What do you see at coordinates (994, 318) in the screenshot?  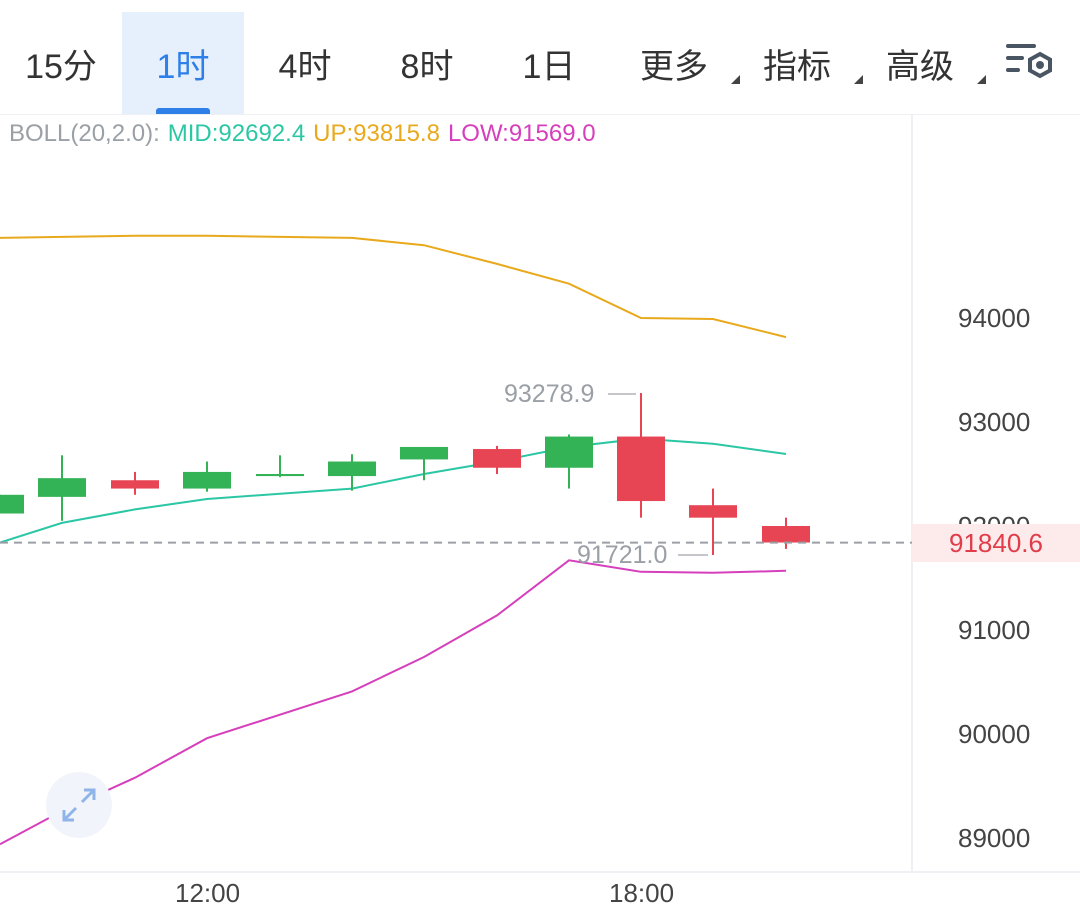 I see `price-tick-label: 94000` at bounding box center [994, 318].